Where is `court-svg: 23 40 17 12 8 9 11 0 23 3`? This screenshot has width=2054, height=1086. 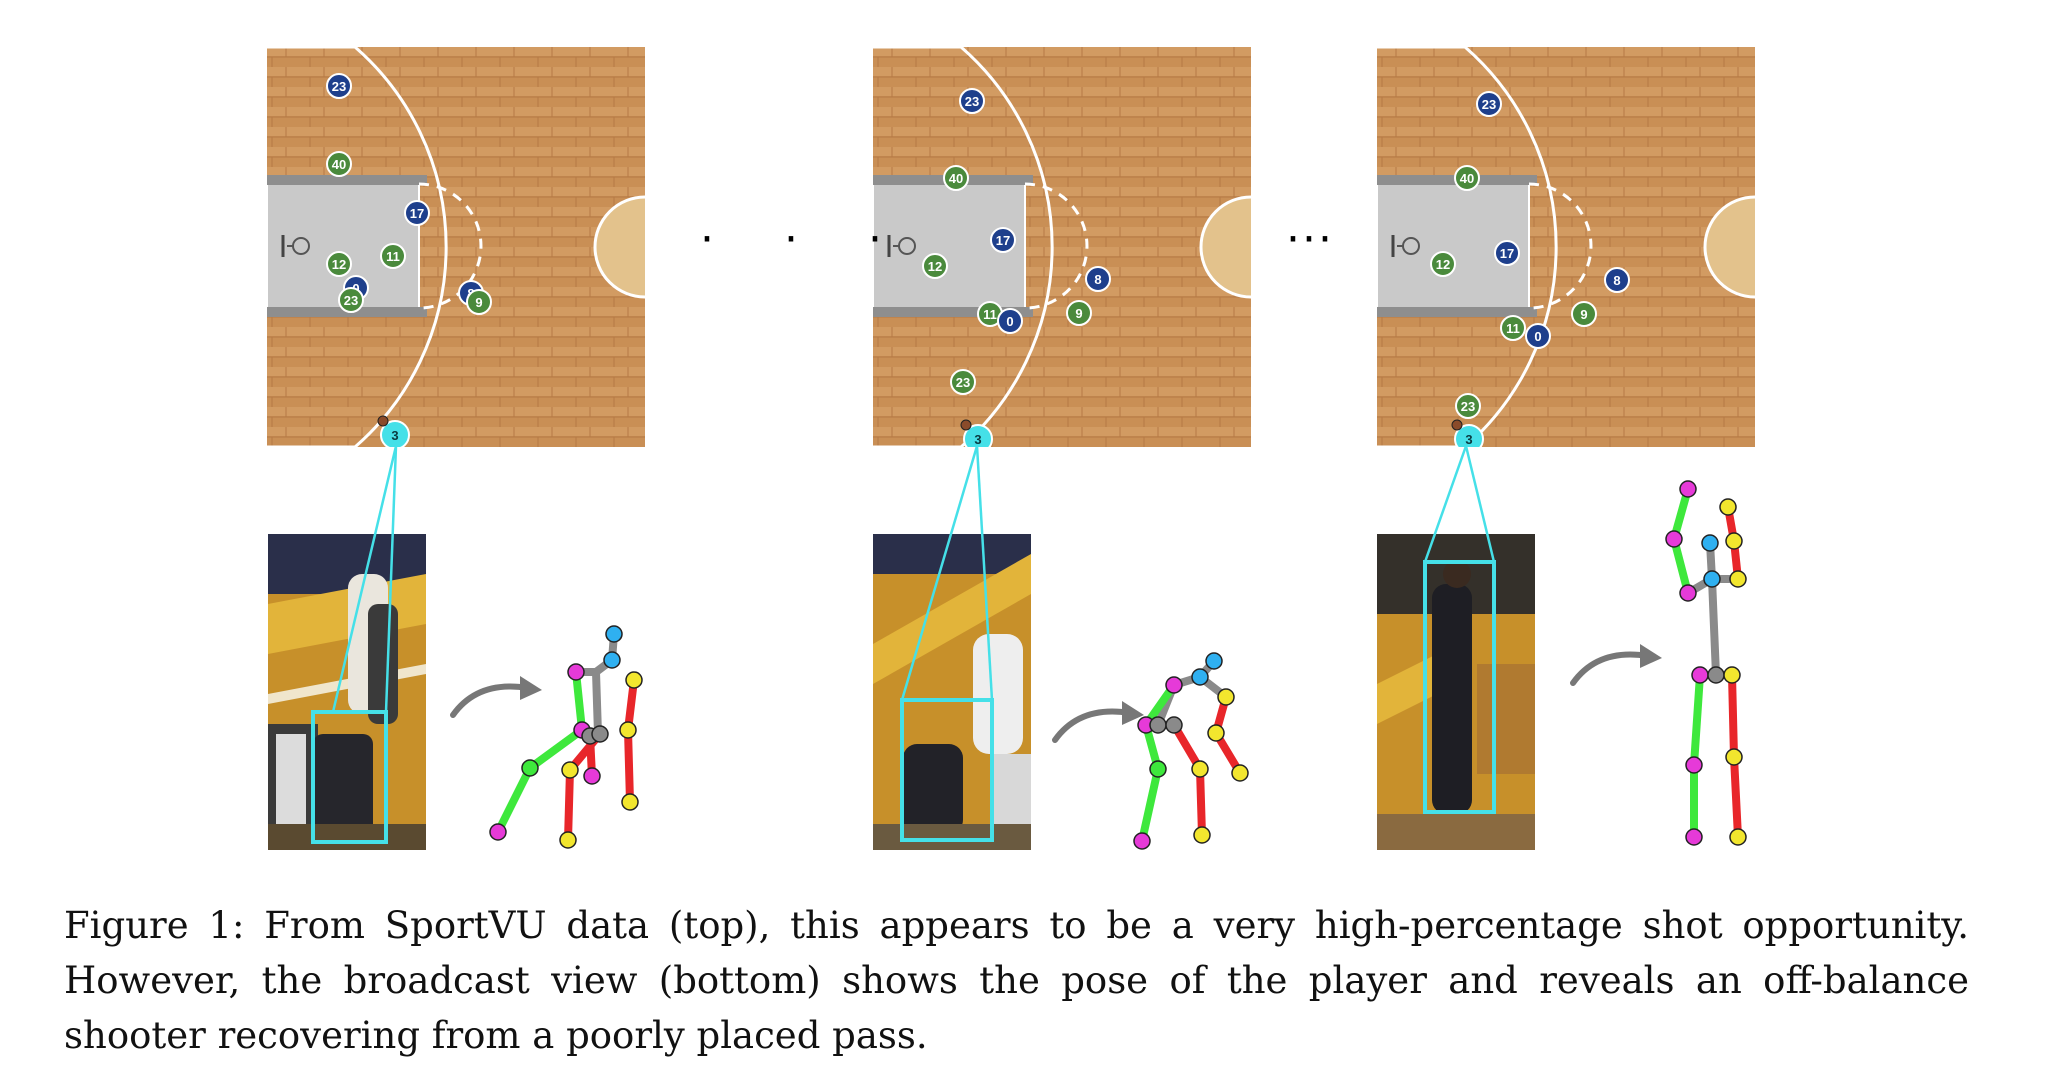
court-svg: 23 40 17 12 8 9 11 0 23 3 is located at coordinates (1062, 247).